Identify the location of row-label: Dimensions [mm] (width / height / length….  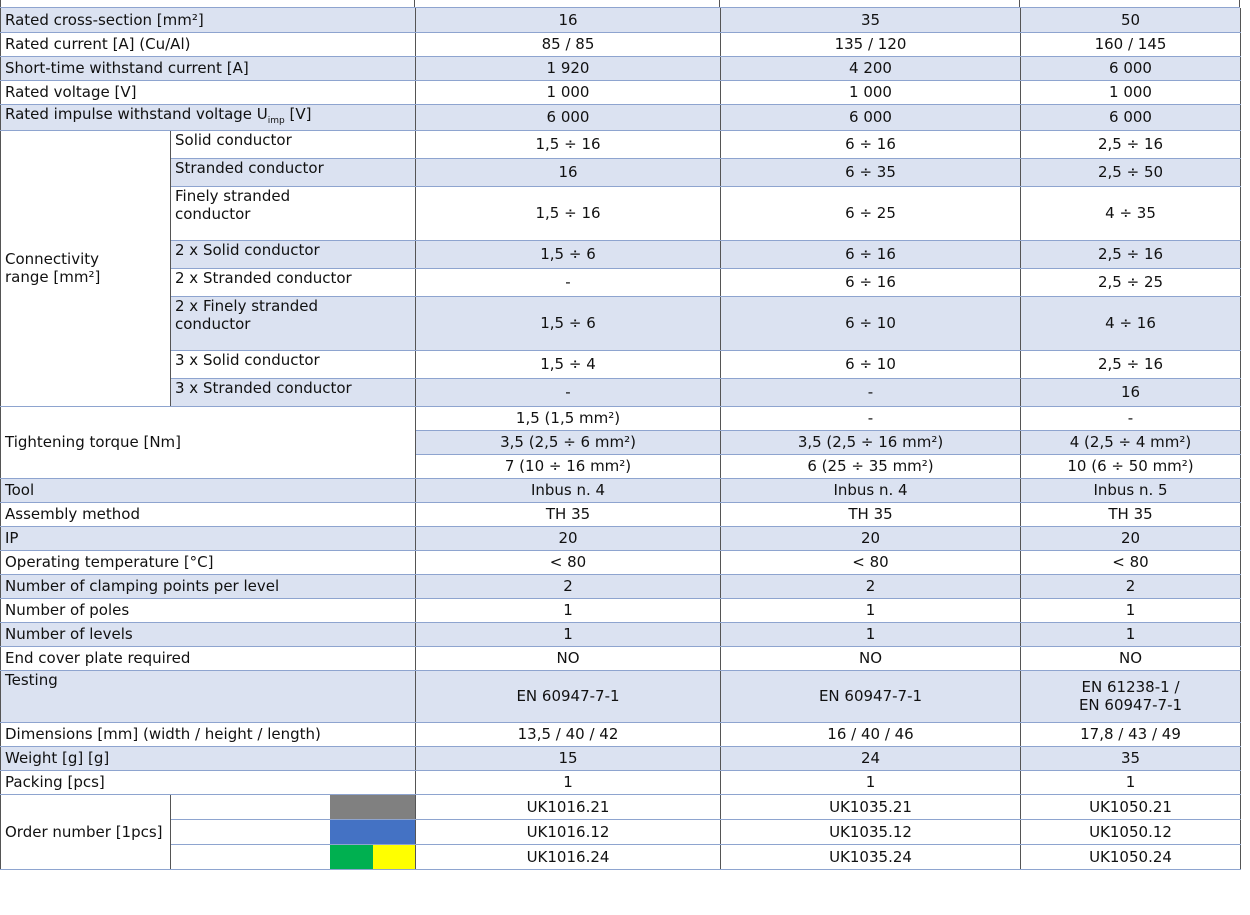
(208, 734).